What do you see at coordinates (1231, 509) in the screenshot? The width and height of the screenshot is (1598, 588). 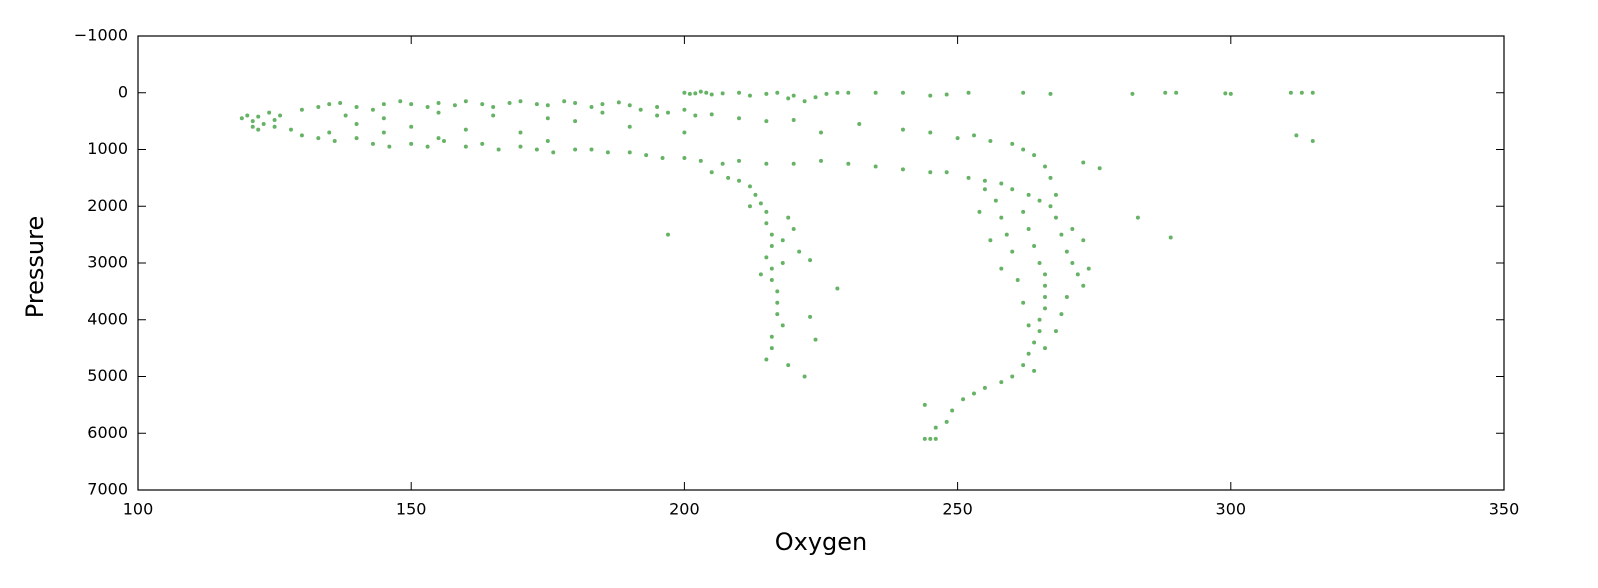 I see `x-tick-label: 300` at bounding box center [1231, 509].